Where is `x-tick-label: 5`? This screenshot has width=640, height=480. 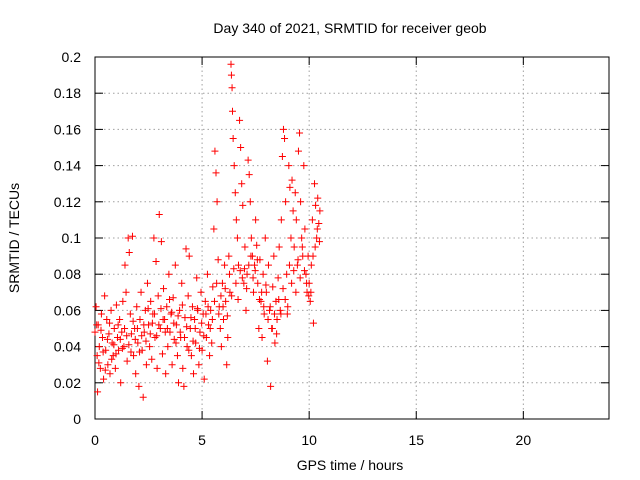
x-tick-label: 5 is located at coordinates (202, 440).